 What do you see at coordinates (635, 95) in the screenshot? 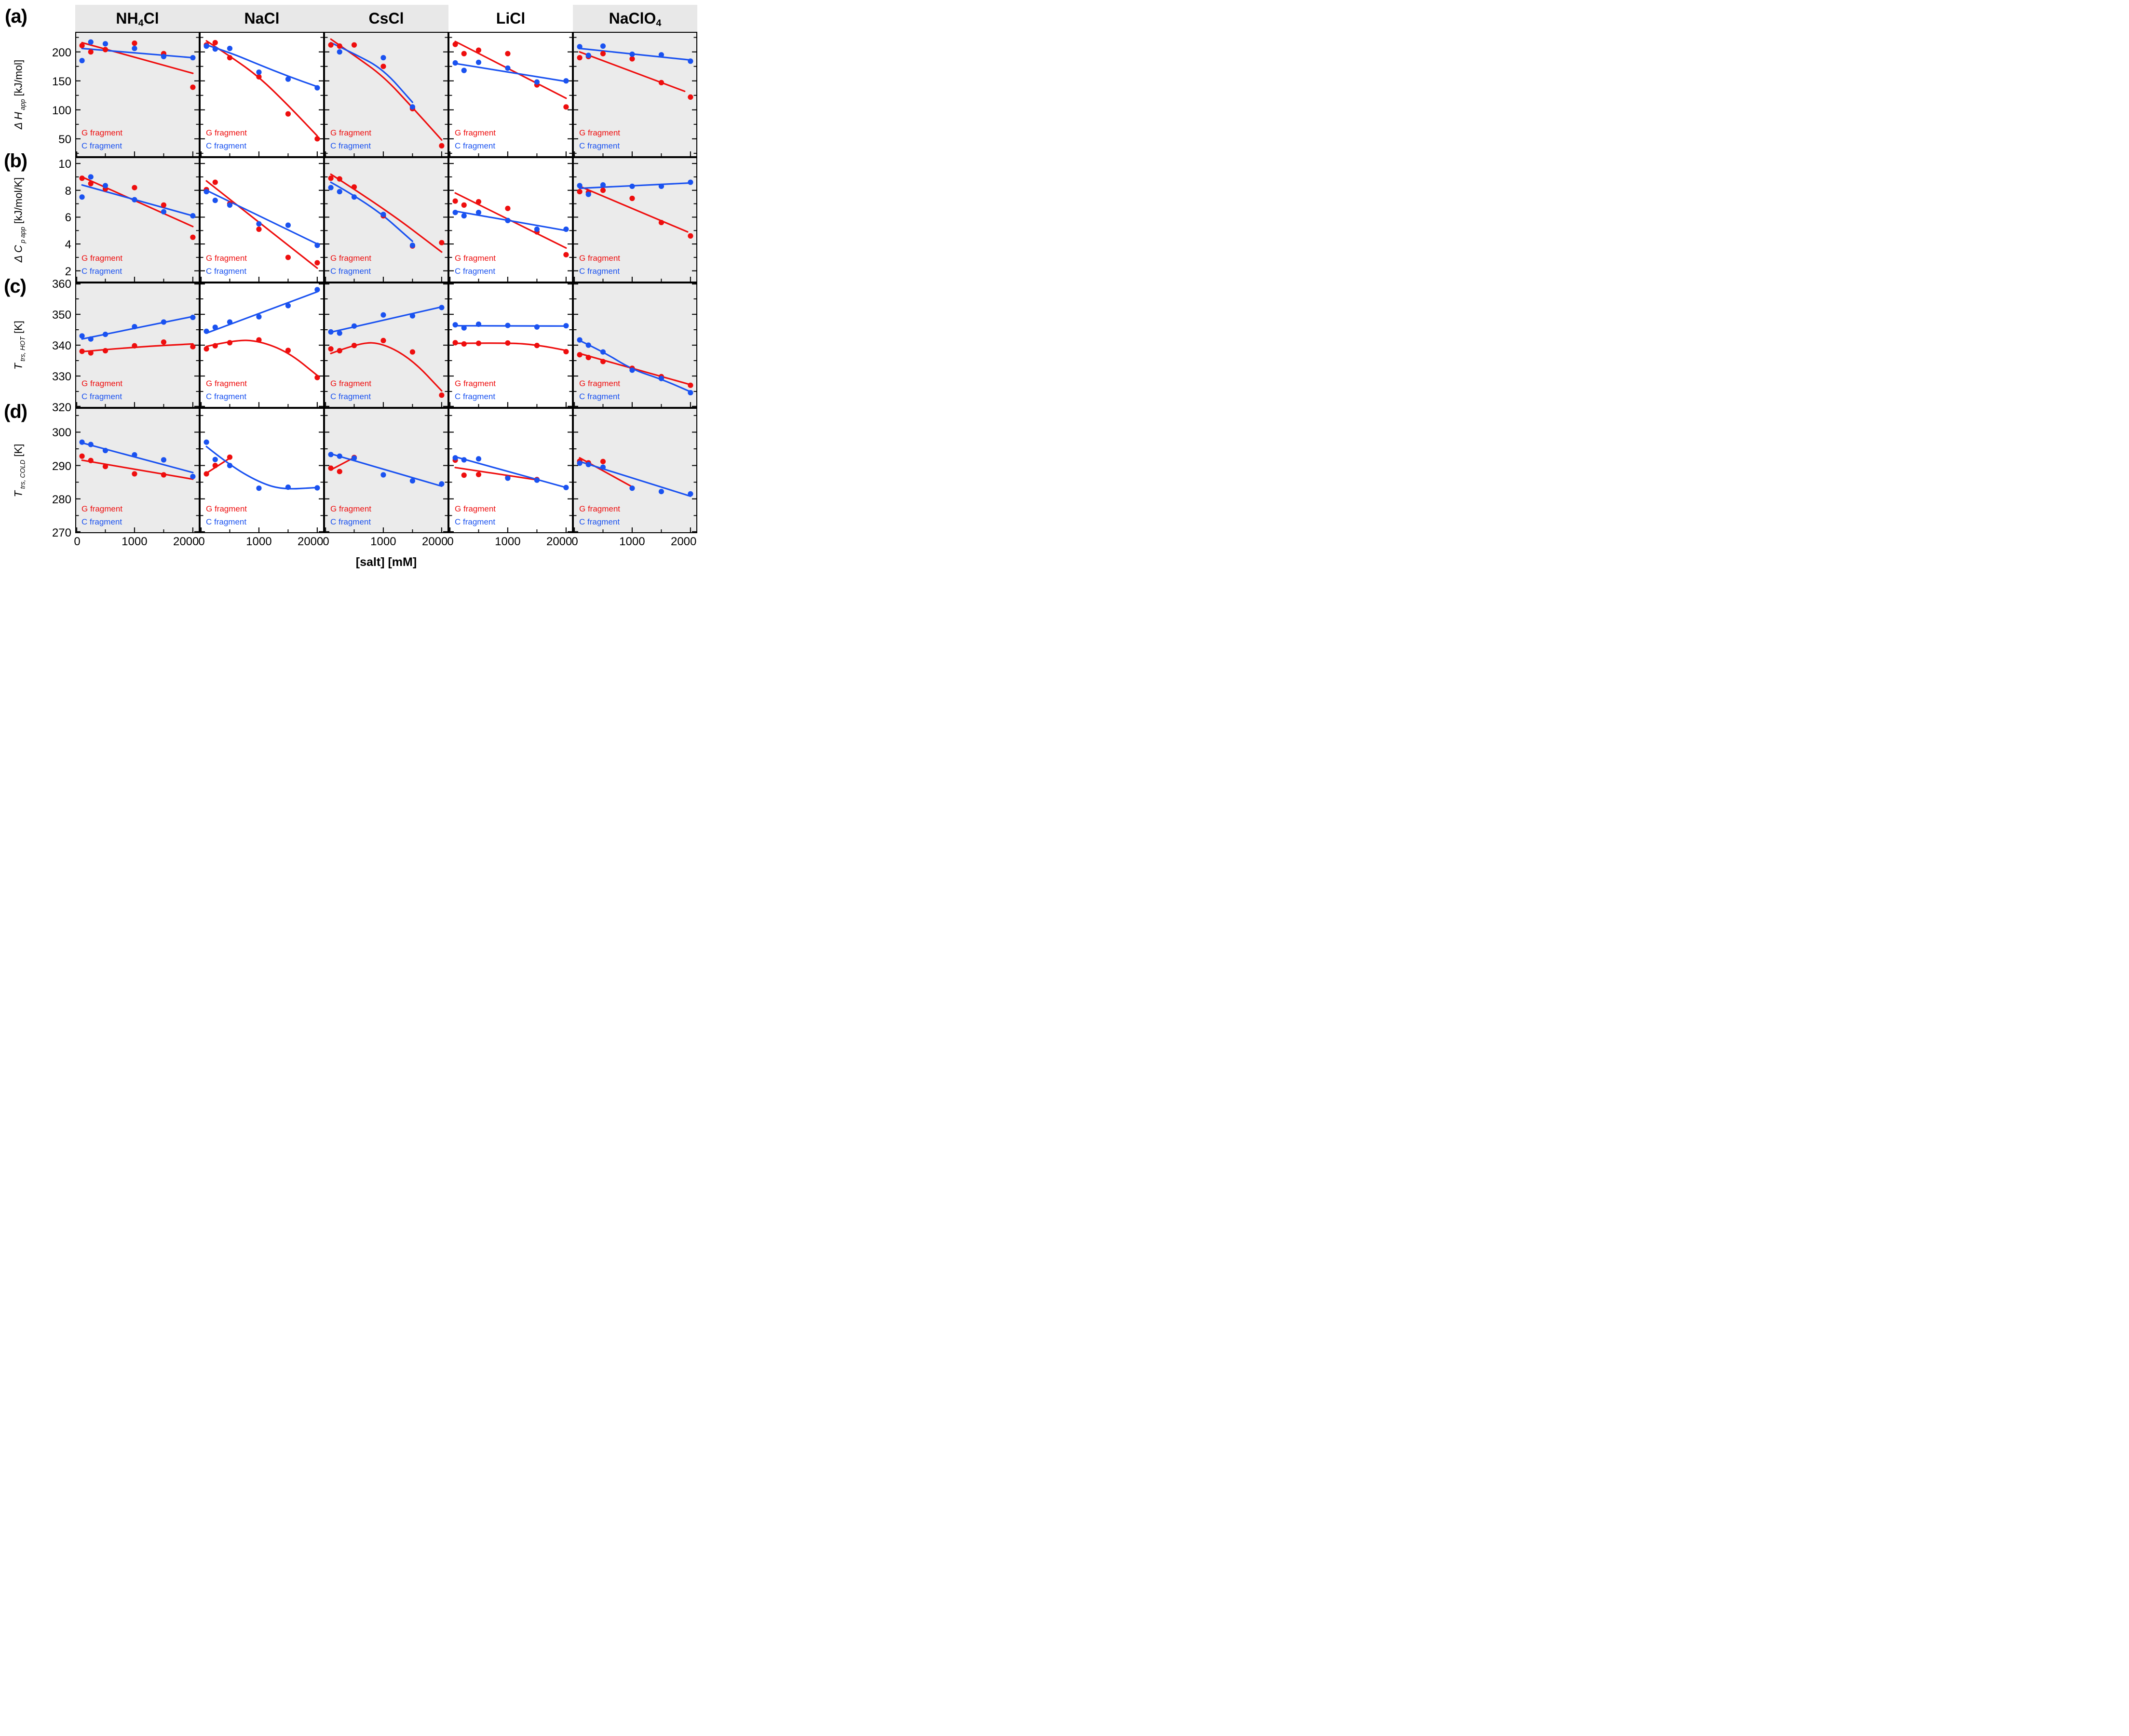
I see `panel-a-naclo4: G fragment C fragment` at bounding box center [635, 95].